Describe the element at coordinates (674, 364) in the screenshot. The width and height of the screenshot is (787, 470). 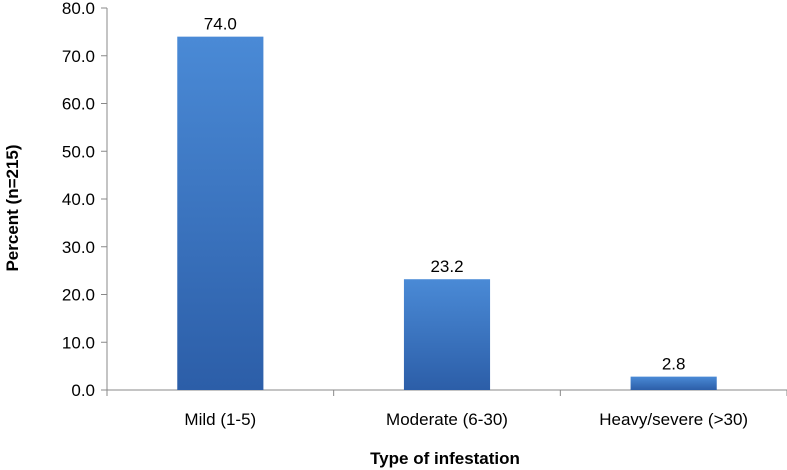
I see `data-label: 2.8` at that location.